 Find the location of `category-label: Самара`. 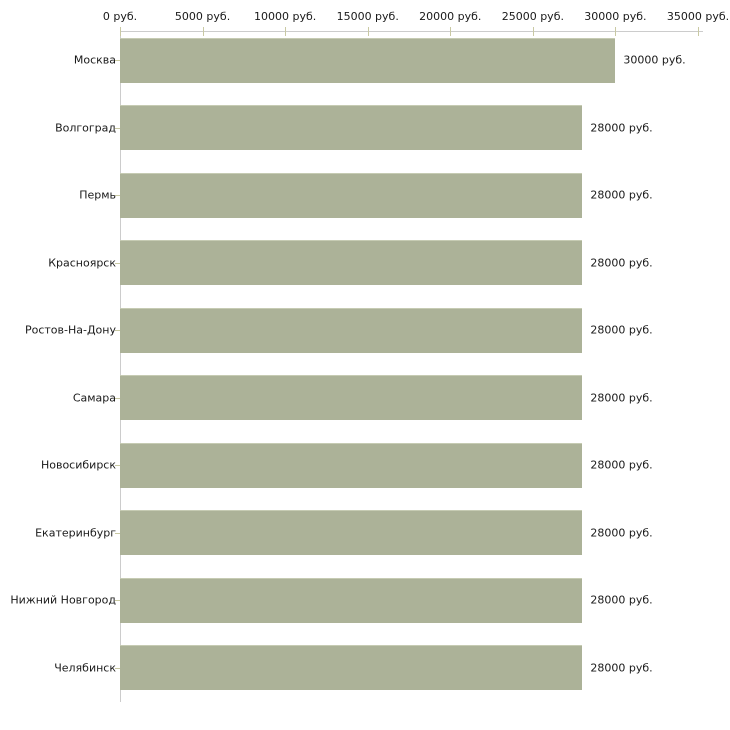

category-label: Самара is located at coordinates (94, 397).